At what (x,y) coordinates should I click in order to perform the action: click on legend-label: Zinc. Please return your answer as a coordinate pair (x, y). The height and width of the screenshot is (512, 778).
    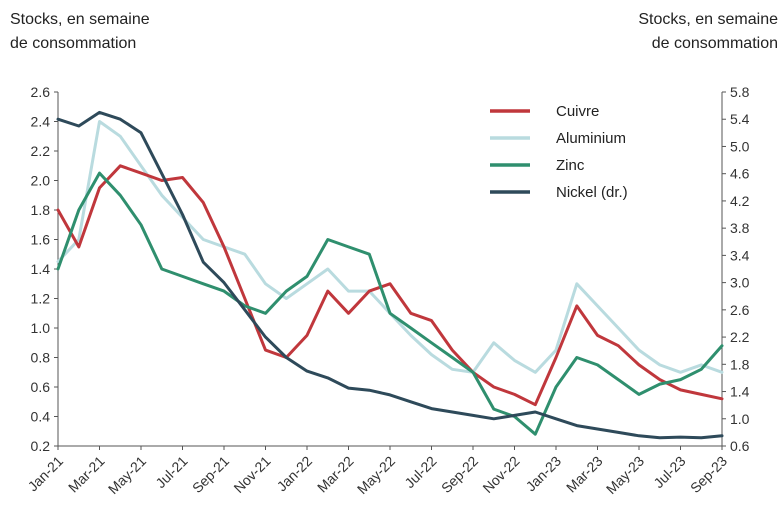
    Looking at the image, I should click on (570, 165).